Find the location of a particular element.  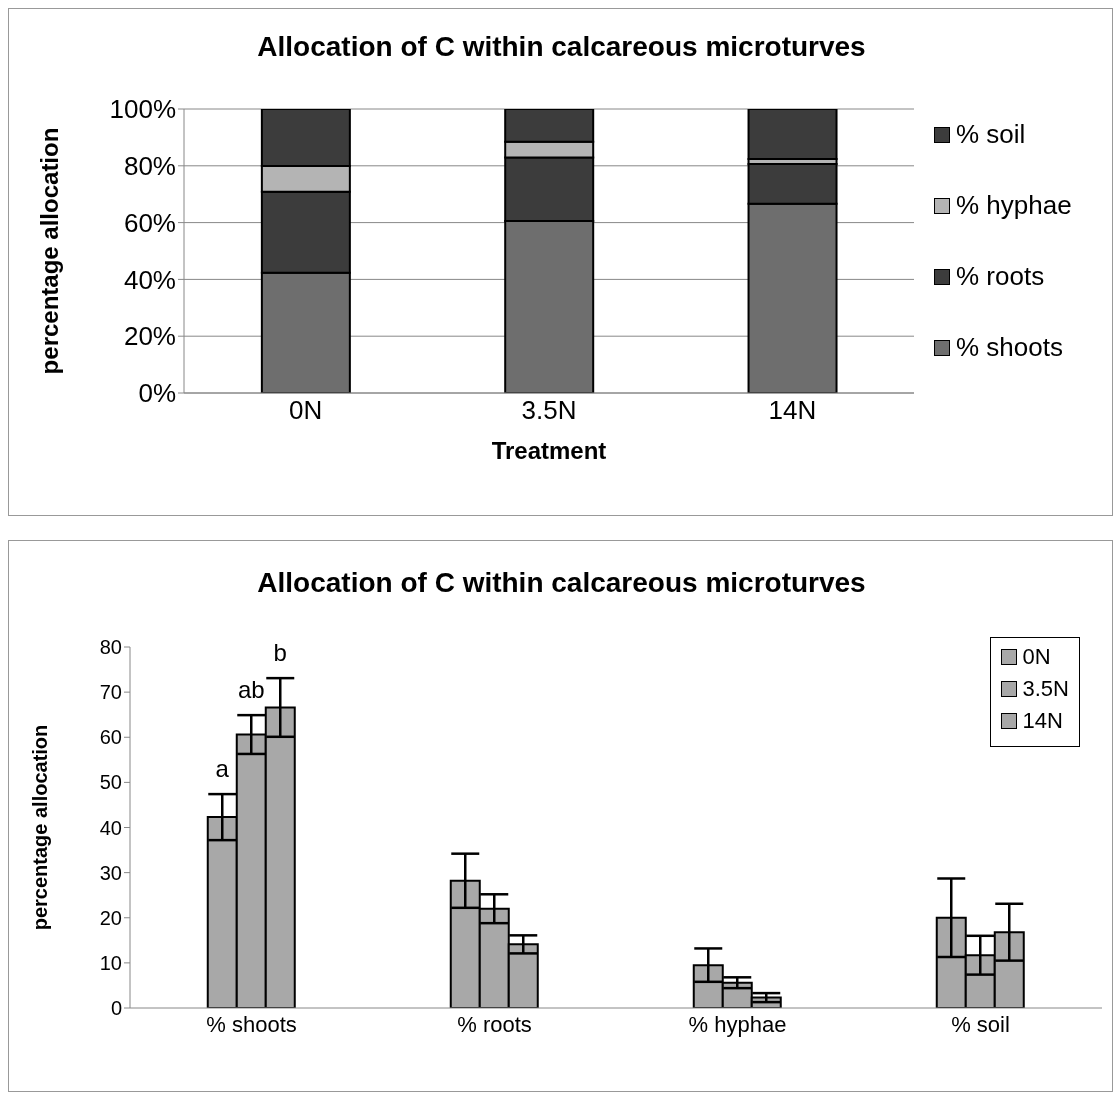

y-tick-label: 50 is located at coordinates (110, 782).